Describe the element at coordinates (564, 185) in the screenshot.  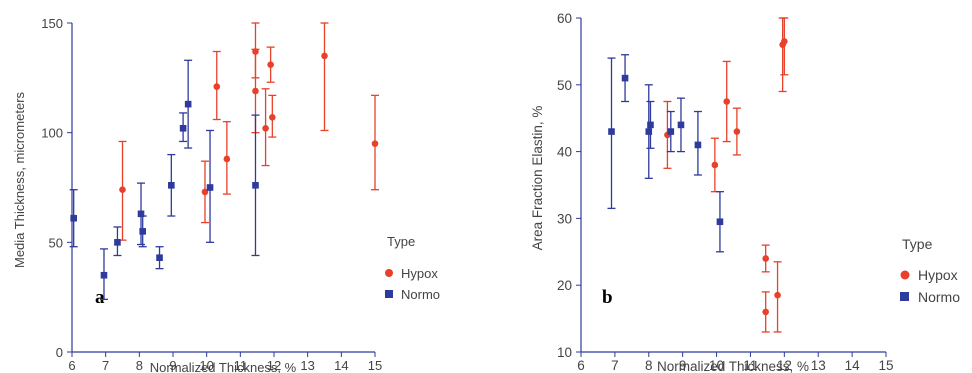
I see `y-tick-labels: 10 20 30 40 50 60` at that location.